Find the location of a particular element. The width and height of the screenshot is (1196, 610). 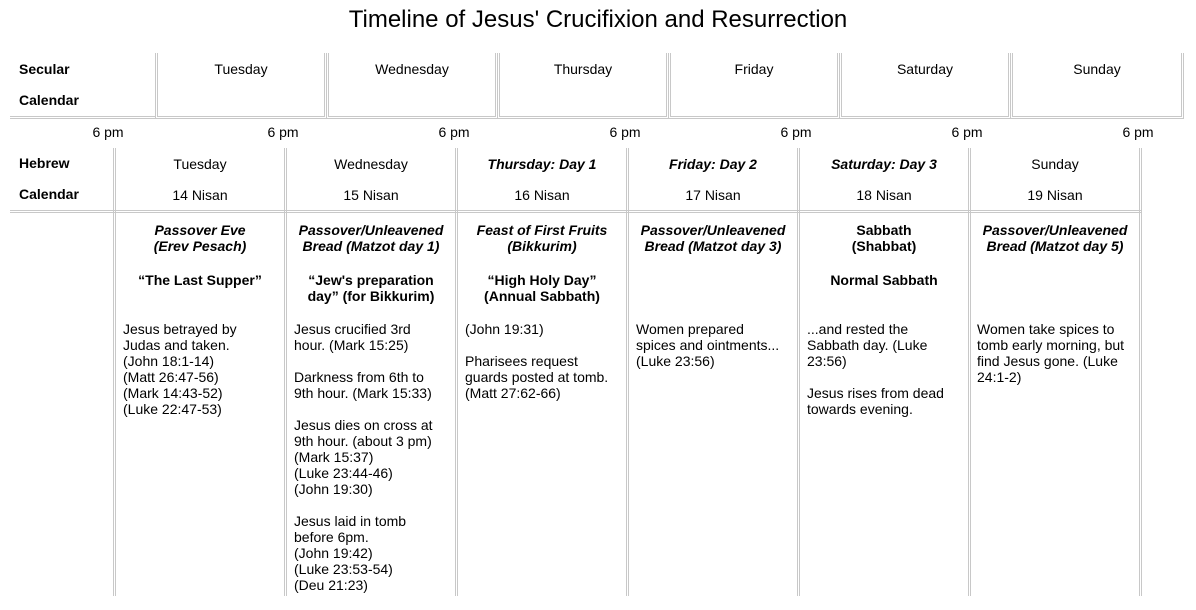

hebrew-label-line1: Hebrew is located at coordinates (44, 163).